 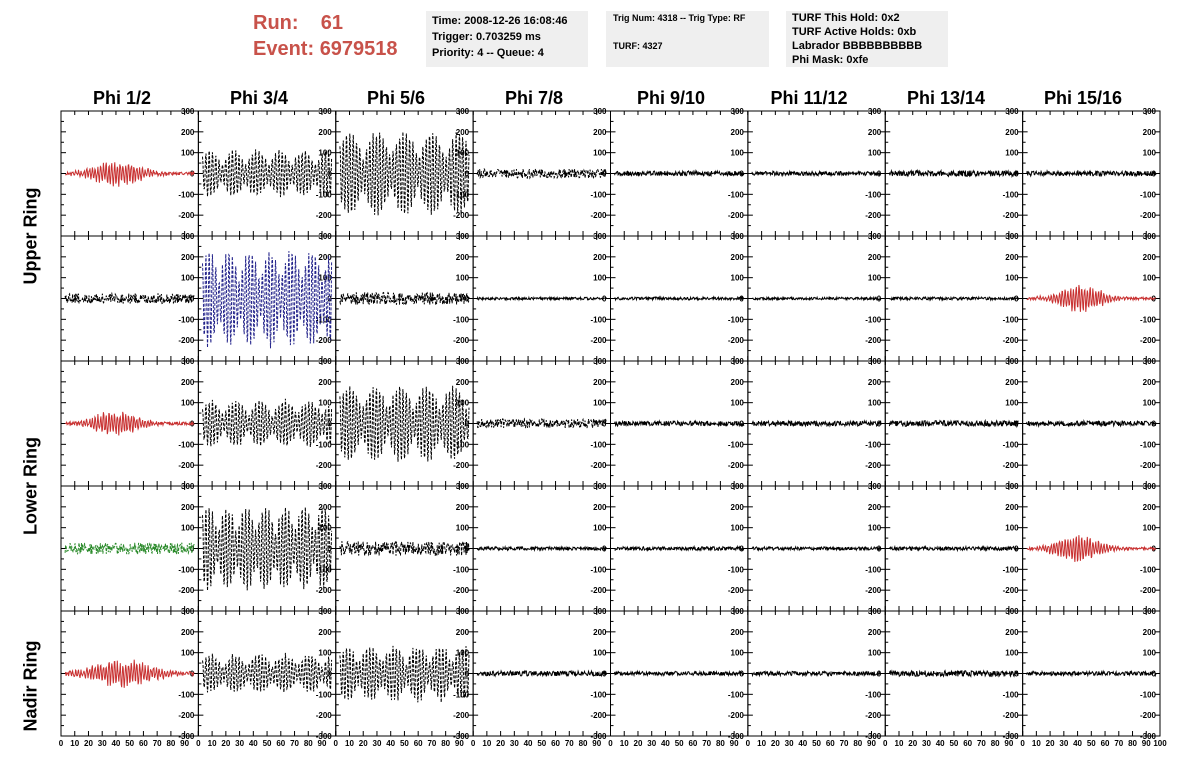 I want to click on time-text: Time: 2008-12-26 16:08:46, so click(x=500, y=21).